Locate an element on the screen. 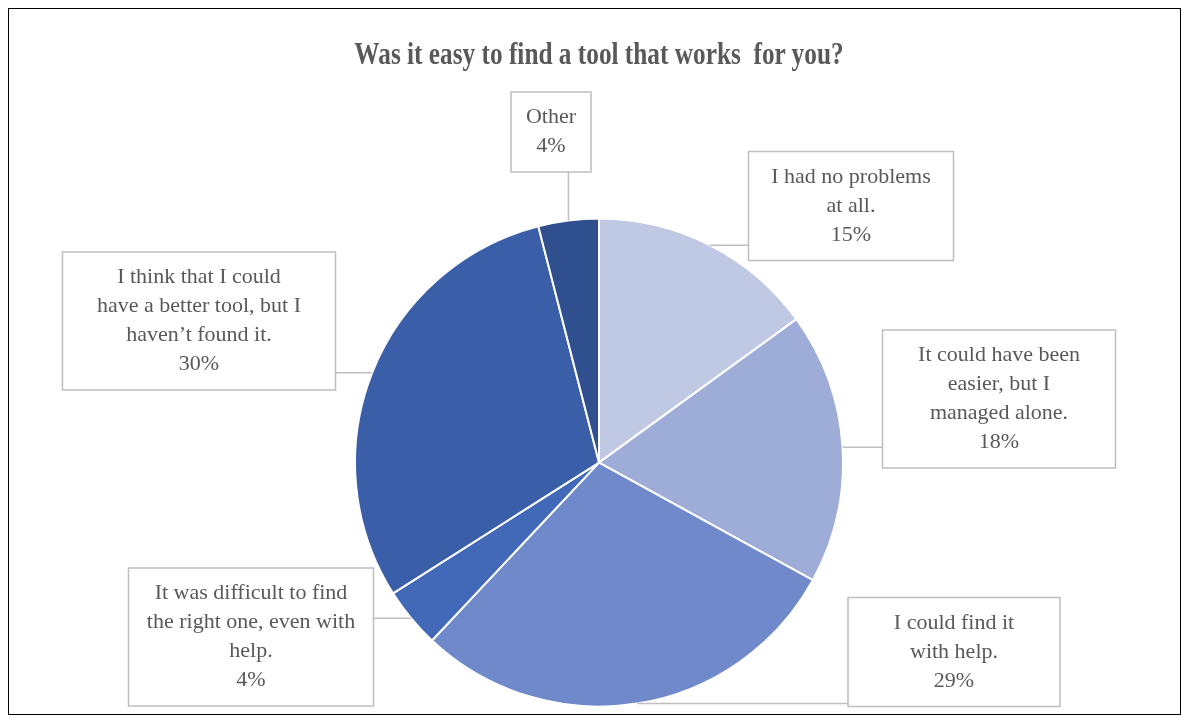 The image size is (1187, 720). slice-label: I had no problems at all. is located at coordinates (851, 189).